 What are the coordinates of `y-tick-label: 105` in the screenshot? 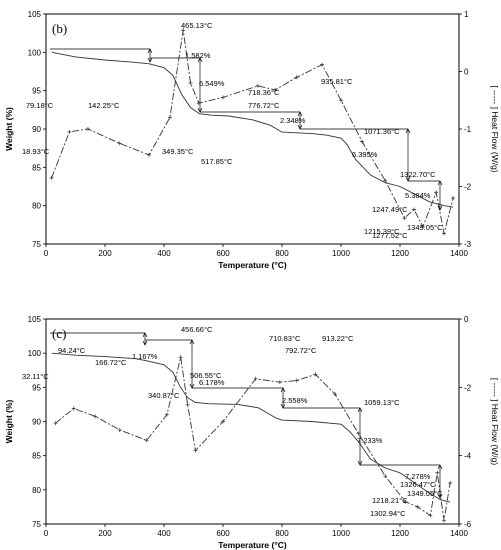 It's located at (35, 14).